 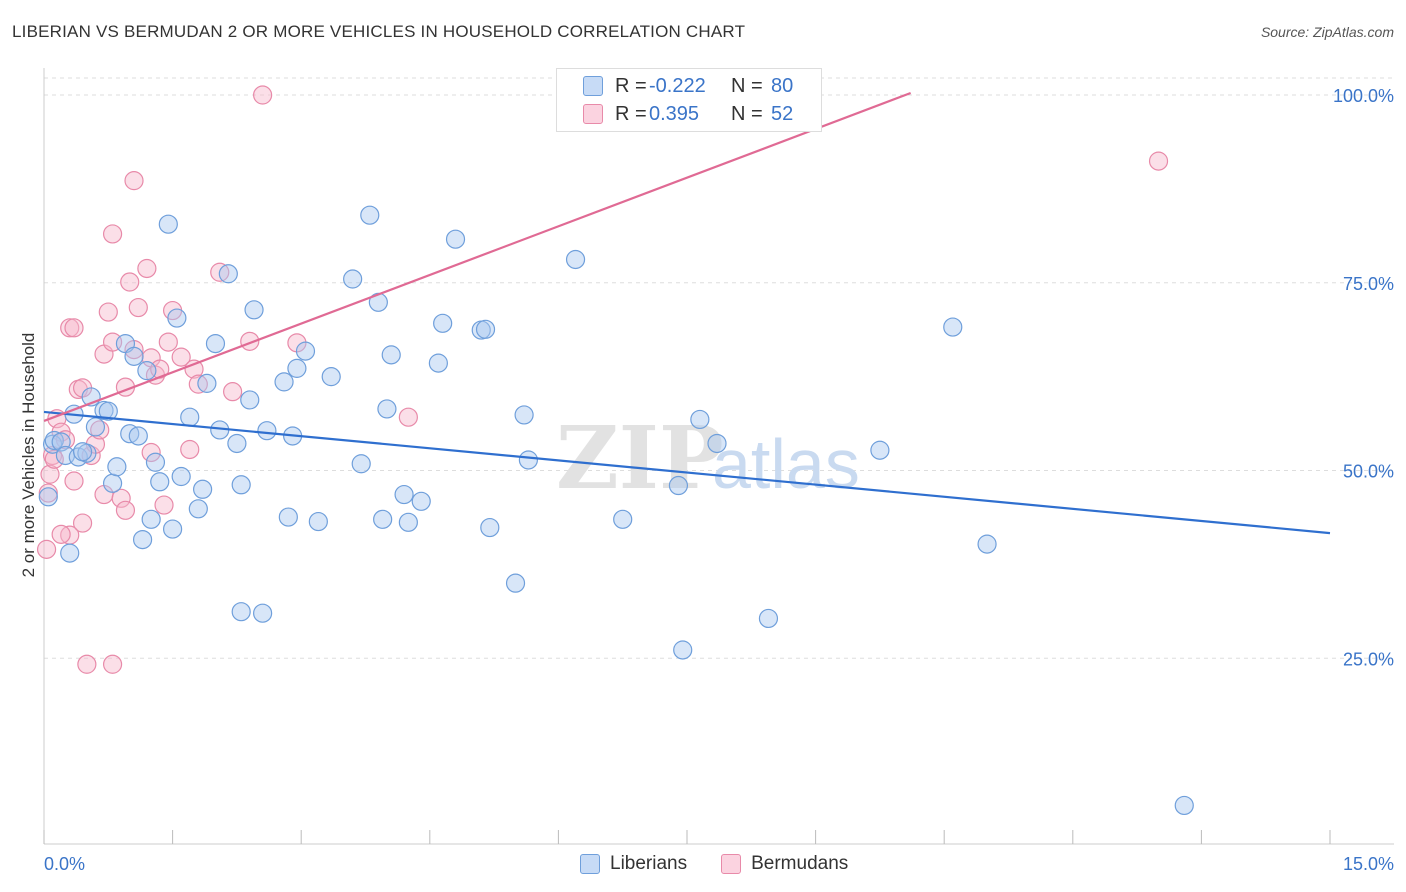 I want to click on legend-row-liberians: R = -0.222 N = 80, so click(x=688, y=86).